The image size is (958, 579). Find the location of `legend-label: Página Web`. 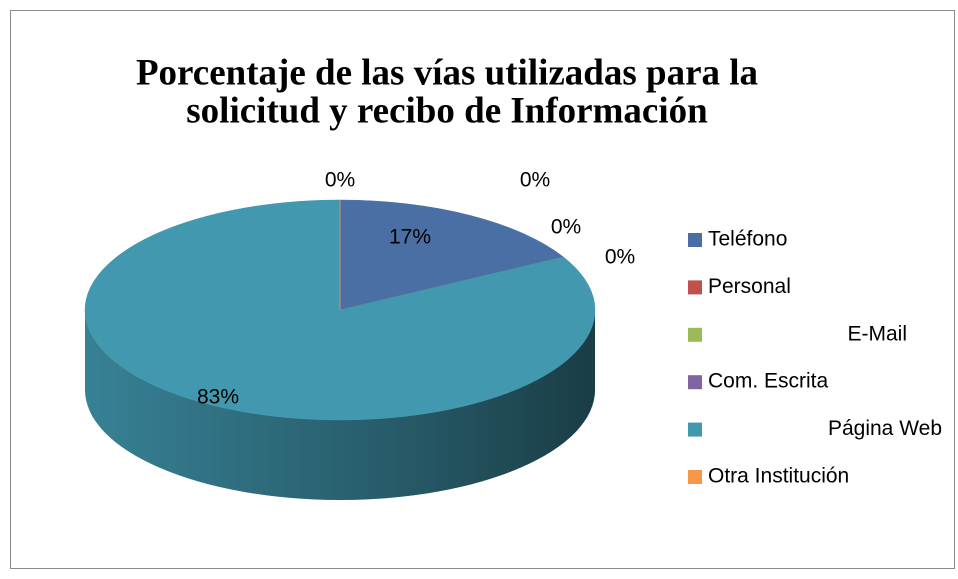

legend-label: Página Web is located at coordinates (885, 428).